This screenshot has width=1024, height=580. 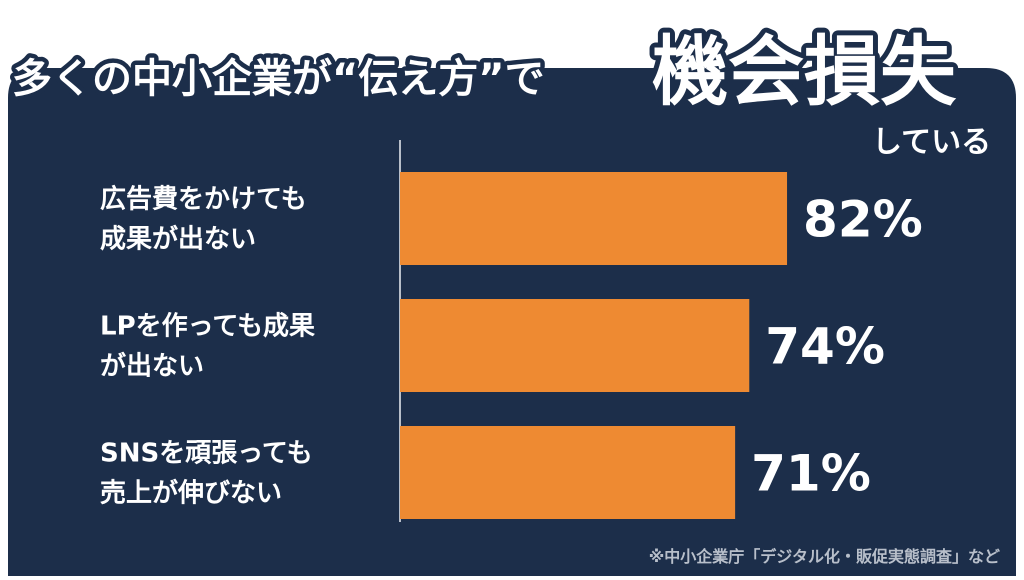 I want to click on data-label: 82%, so click(x=863, y=220).